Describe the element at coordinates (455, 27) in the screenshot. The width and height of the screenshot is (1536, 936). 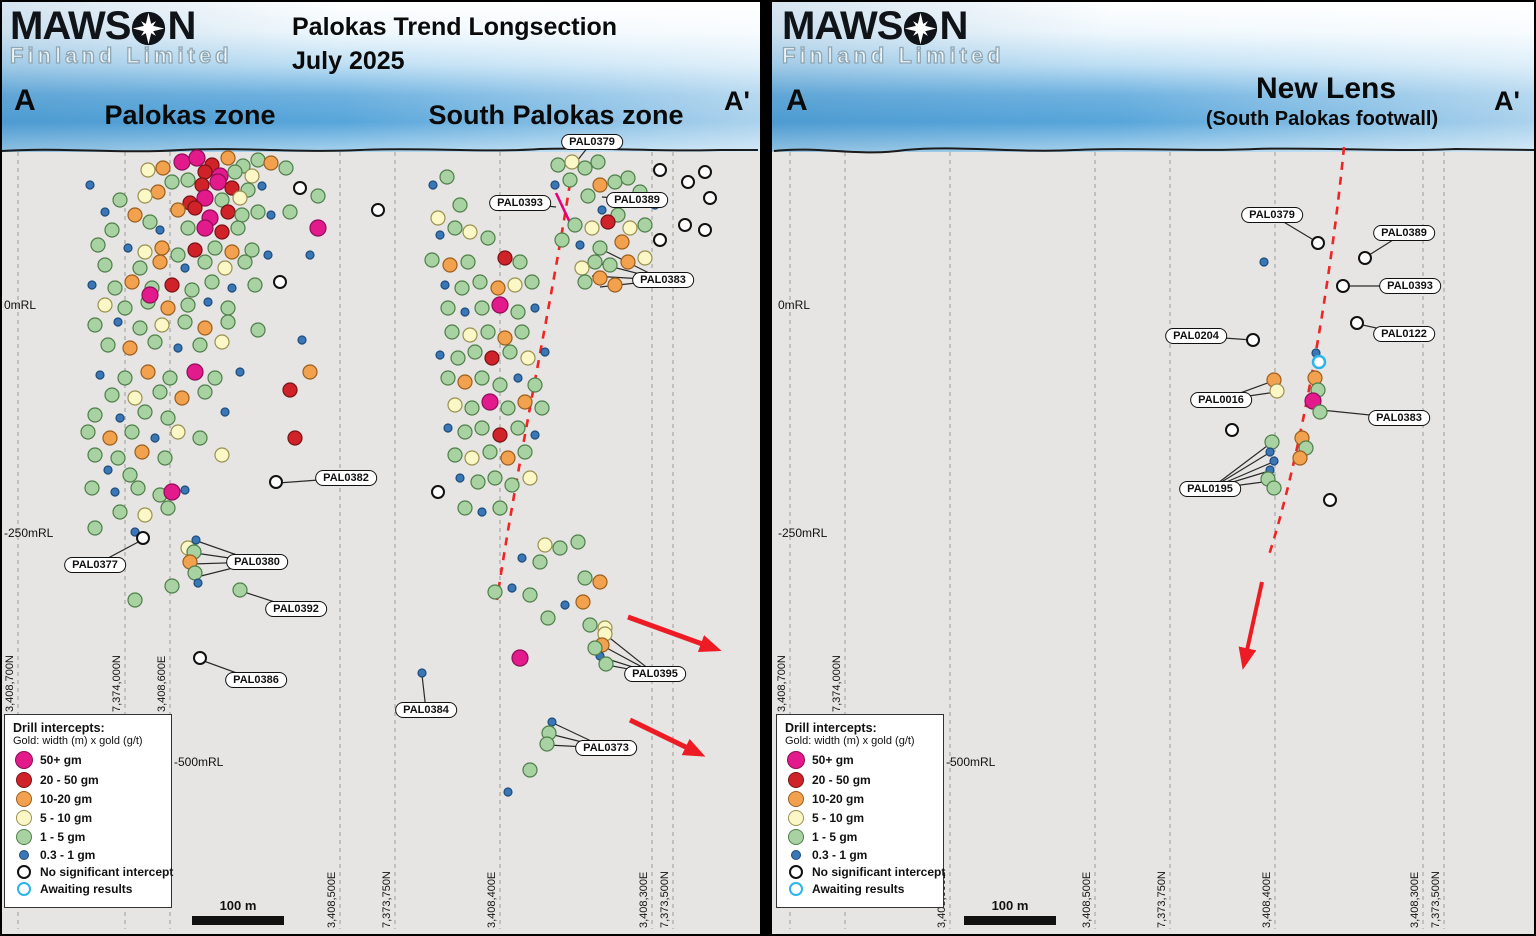
I see `figure-title-line1: Palokas Trend Longsection` at that location.